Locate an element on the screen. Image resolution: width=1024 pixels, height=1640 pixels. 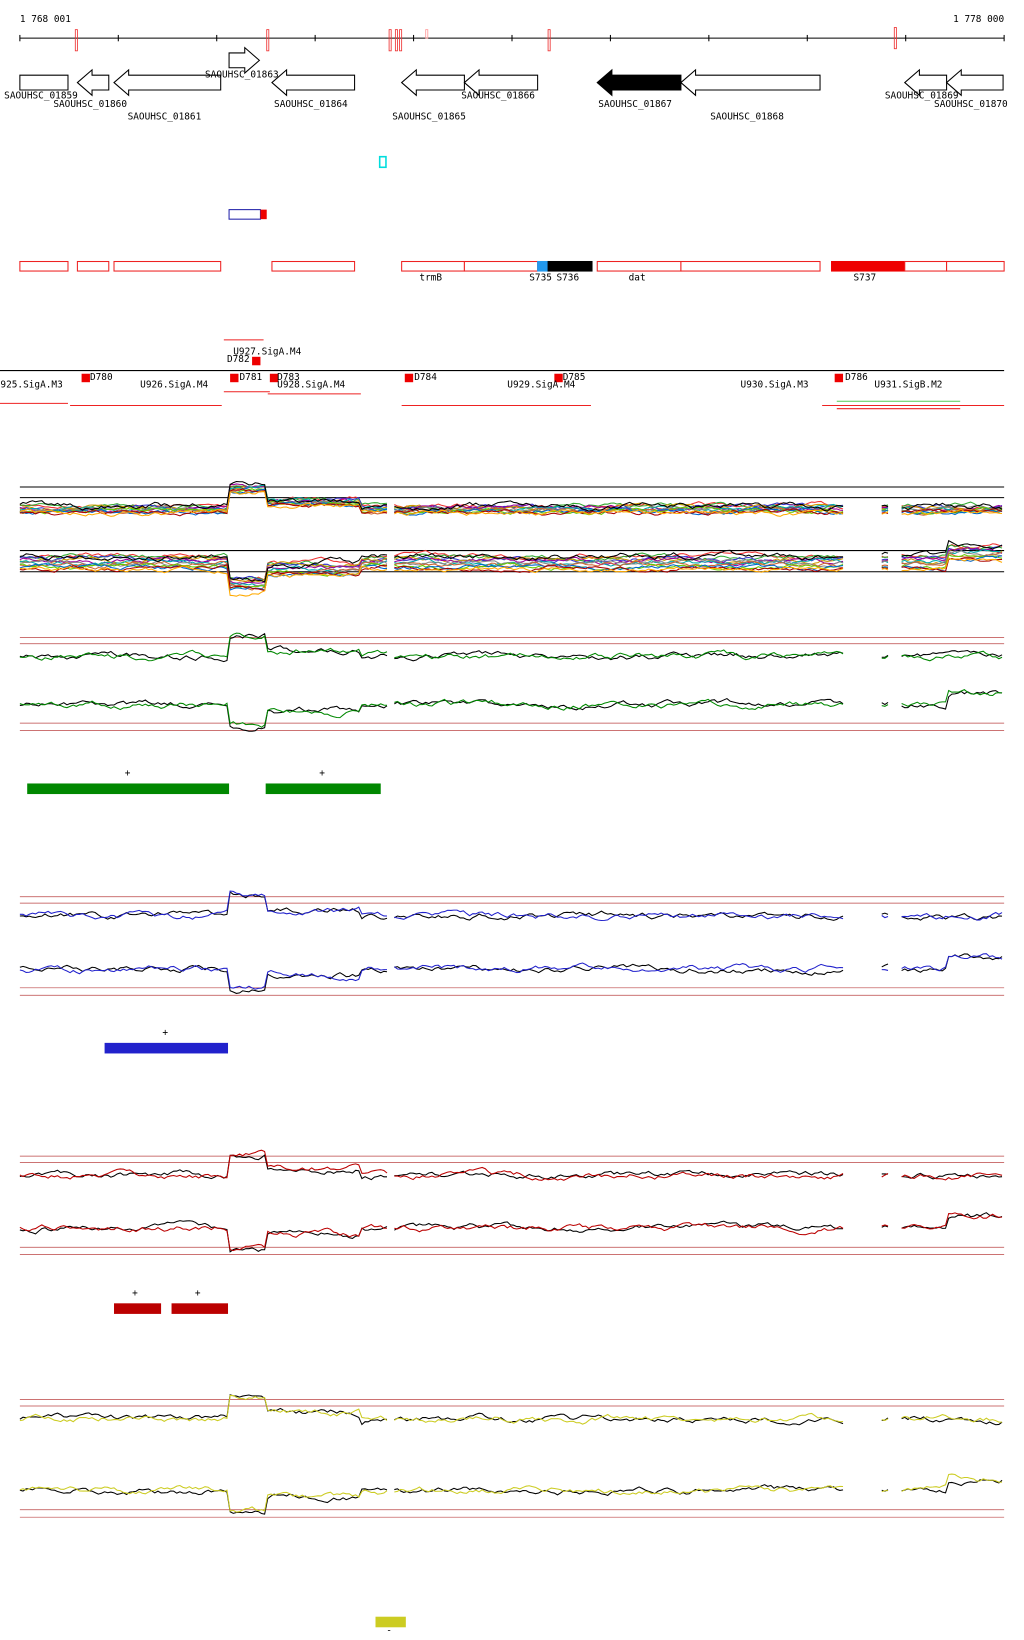
feature-label: S737 is located at coordinates (865, 278).